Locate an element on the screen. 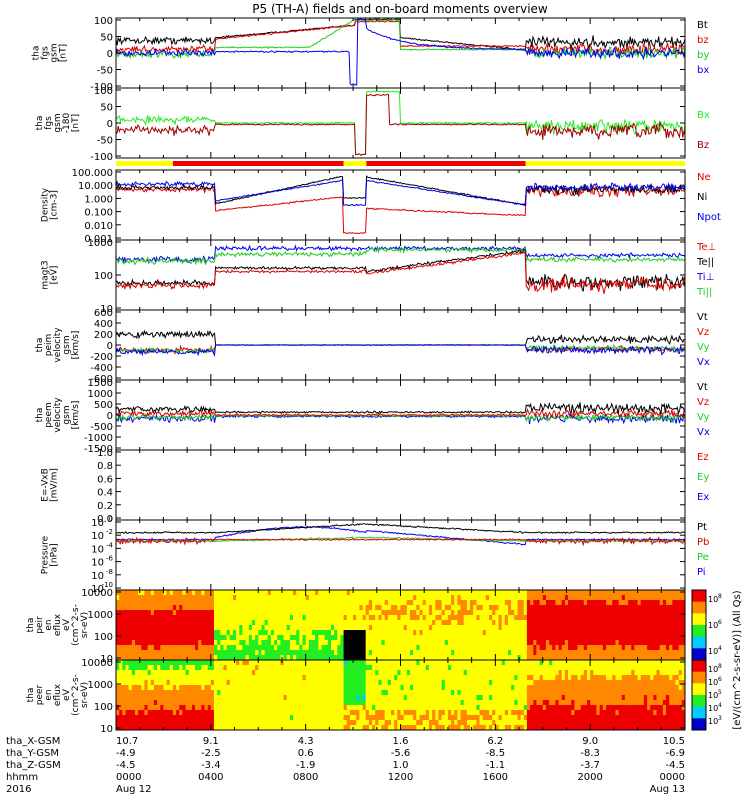 This screenshot has height=800, width=750. colorbar-segment is located at coordinates (699, 654).